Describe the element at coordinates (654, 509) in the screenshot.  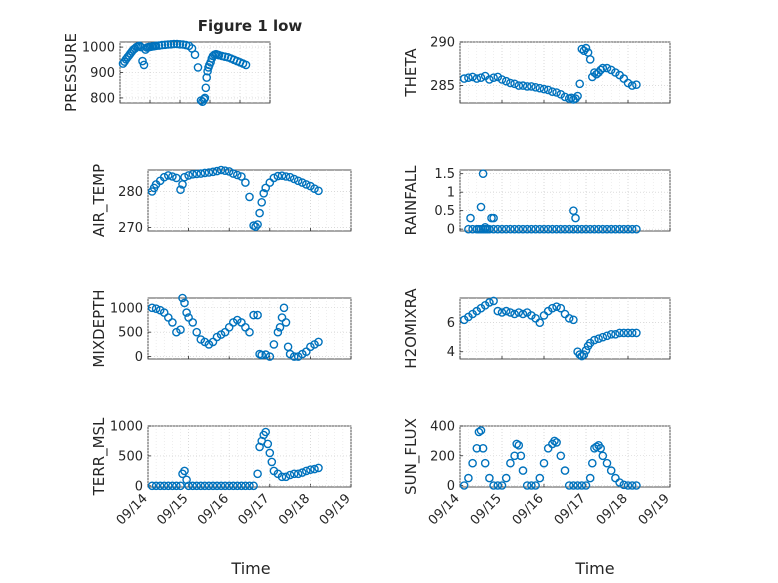
I see `x-tick-label: 09/19` at that location.